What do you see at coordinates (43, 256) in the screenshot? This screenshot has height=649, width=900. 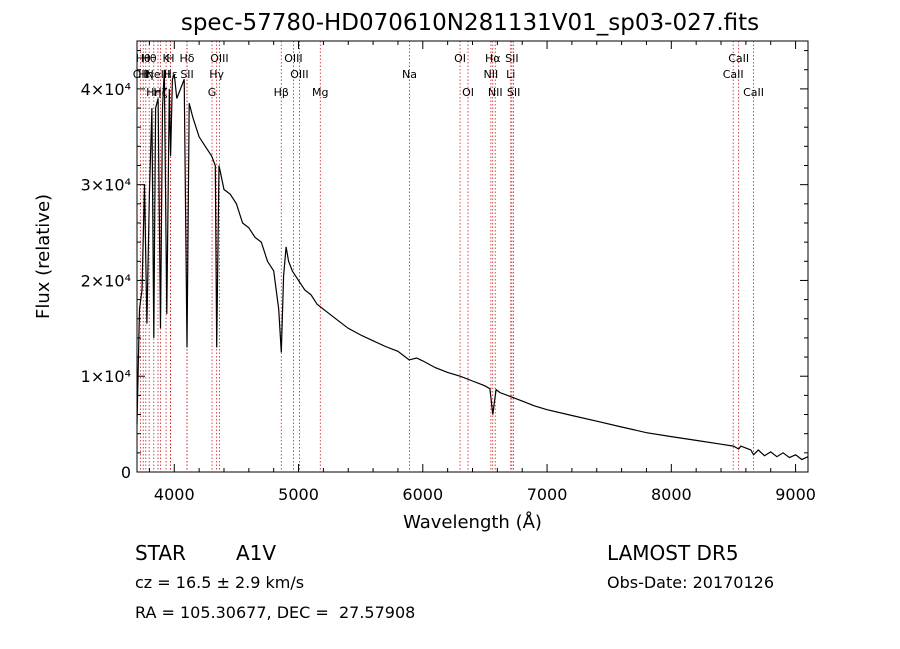 I see `y-axis-label: Flux (relative)` at bounding box center [43, 256].